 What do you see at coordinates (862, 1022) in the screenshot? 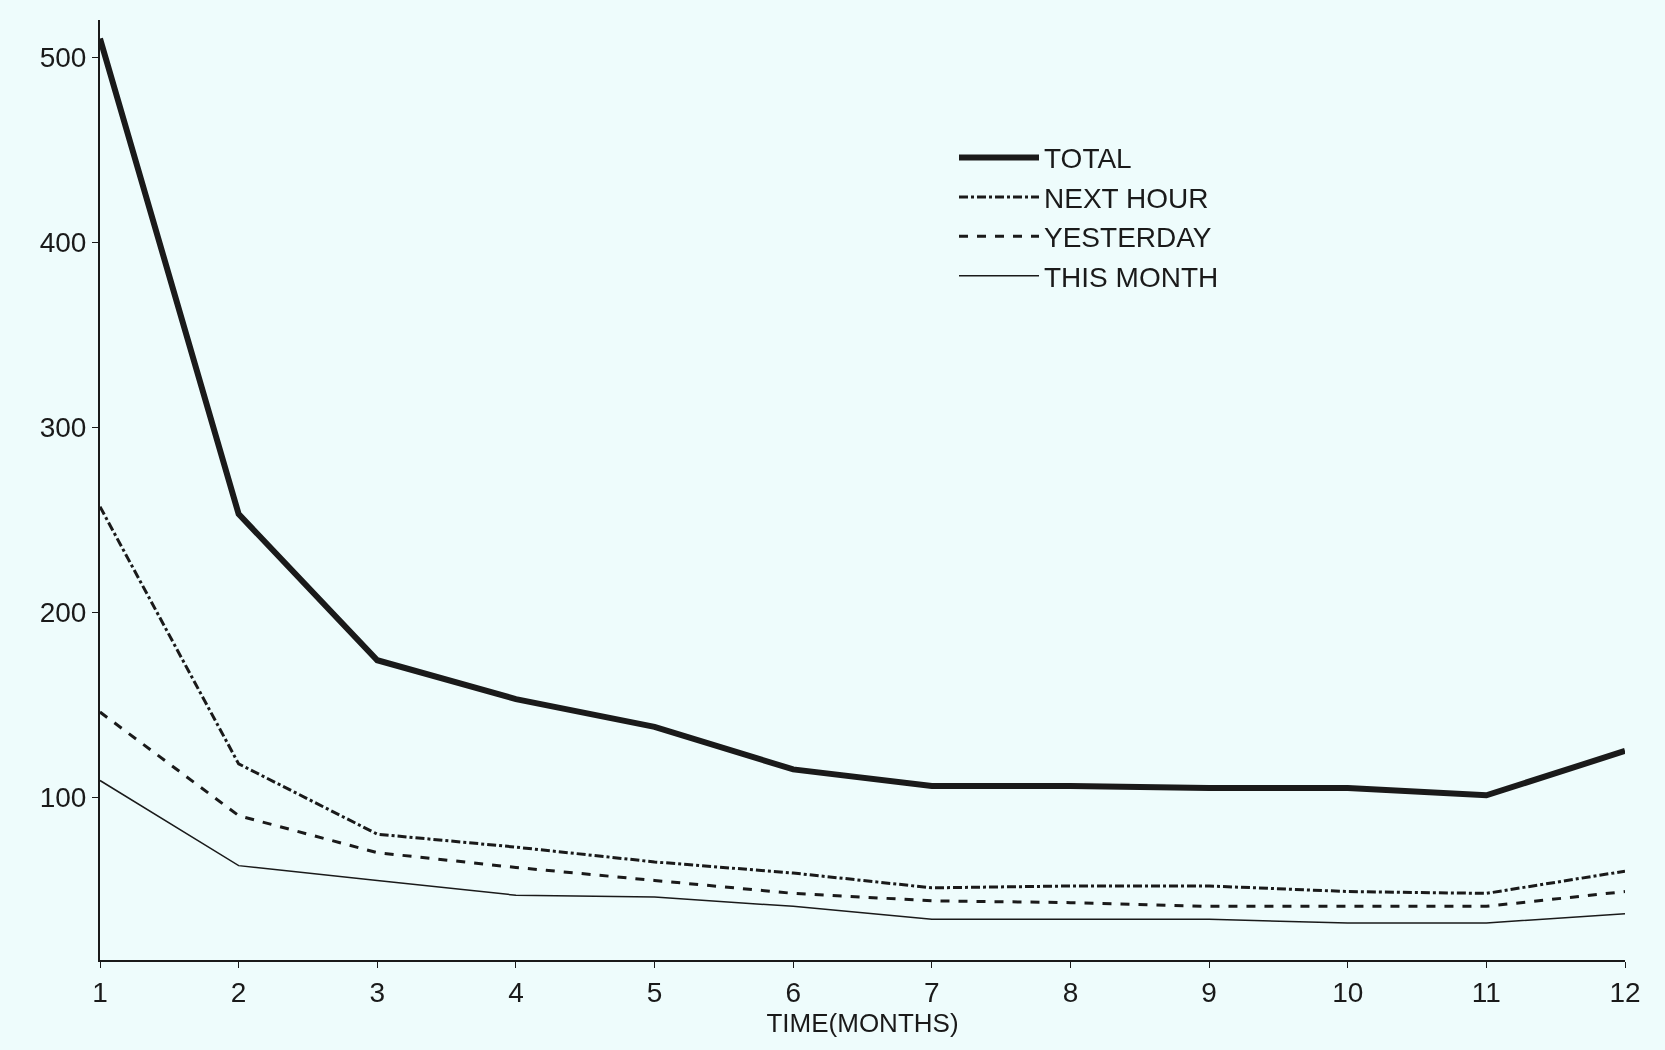
I see `x-axis-title: TIME(MONTHS)` at bounding box center [862, 1022].